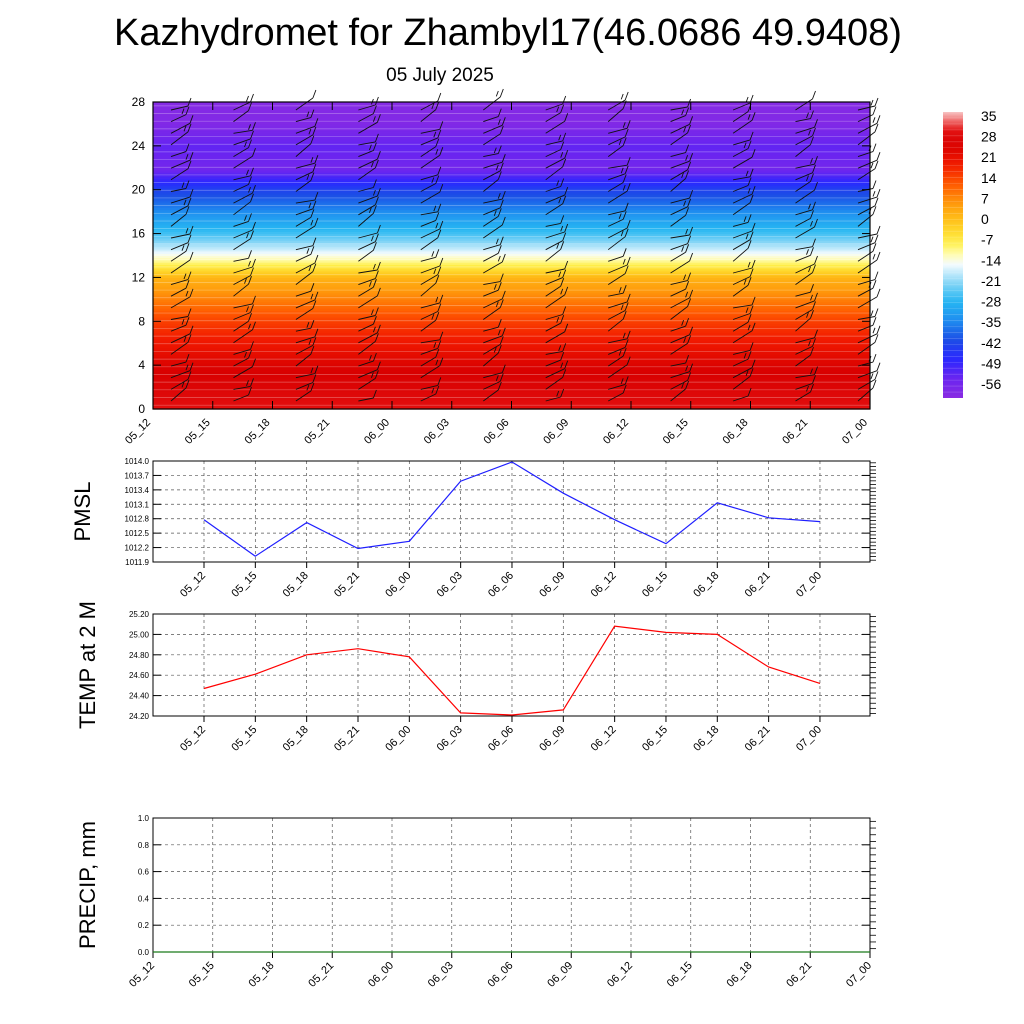 The height and width of the screenshot is (1024, 1024). I want to click on x-tick-label: 07_00, so click(809, 739).